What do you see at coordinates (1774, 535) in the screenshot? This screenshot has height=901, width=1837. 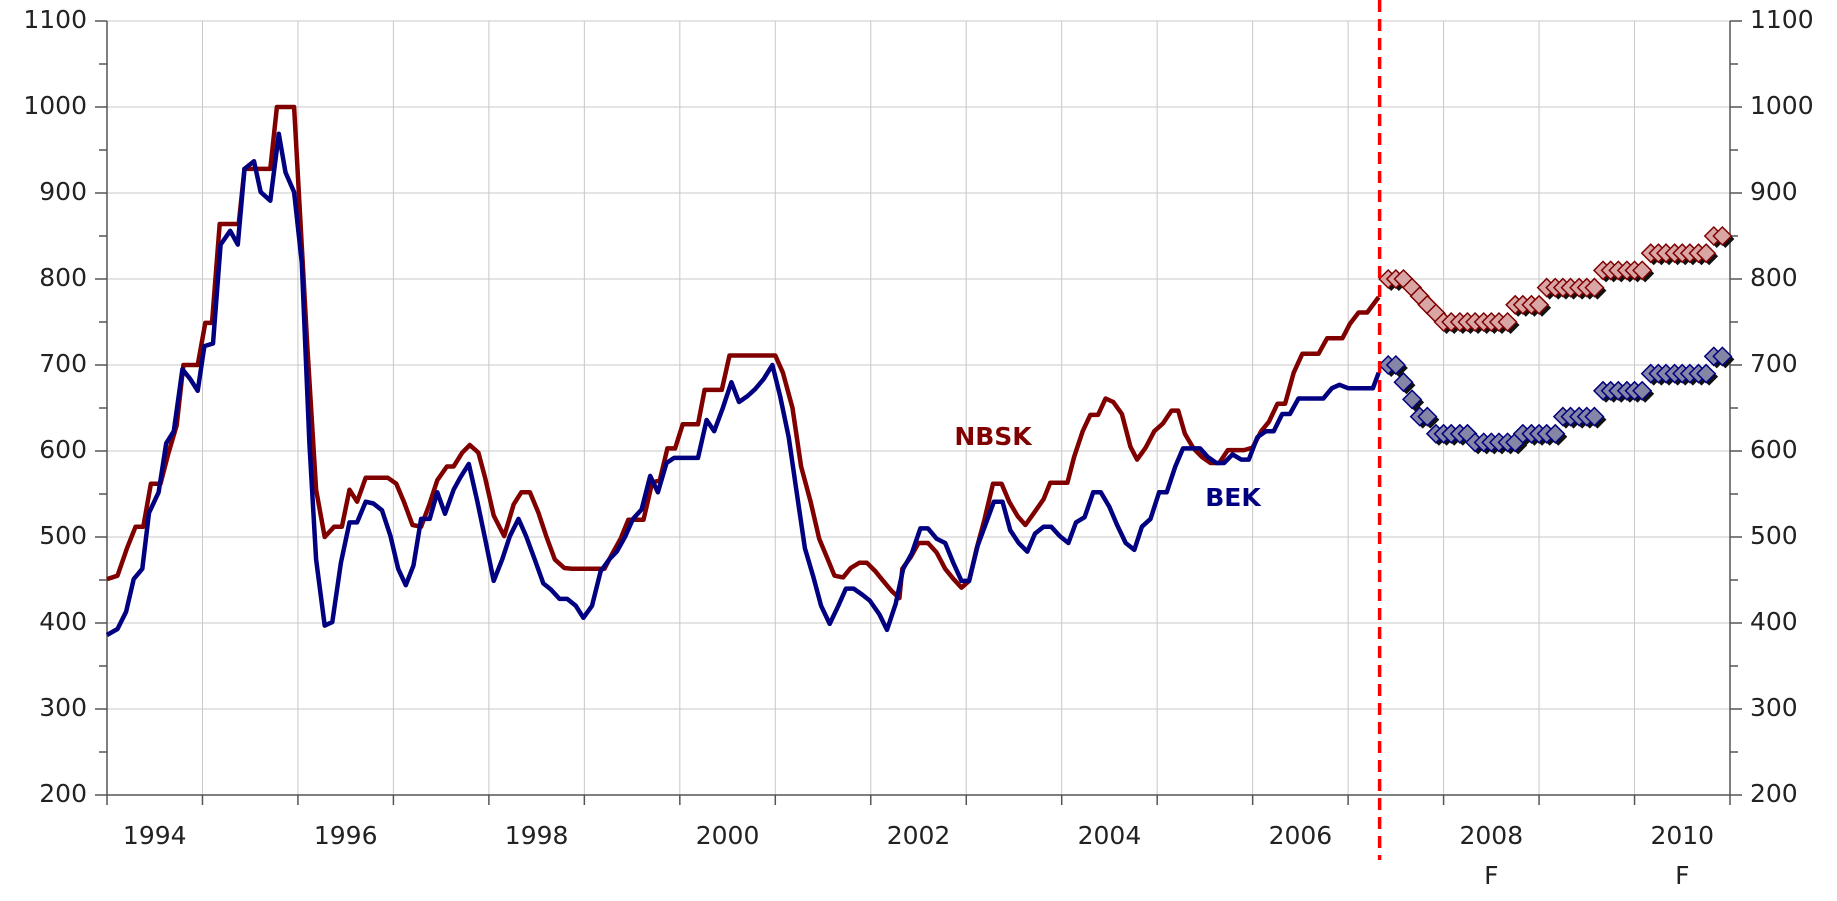 I see `y2-tick-label: 500` at bounding box center [1774, 535].